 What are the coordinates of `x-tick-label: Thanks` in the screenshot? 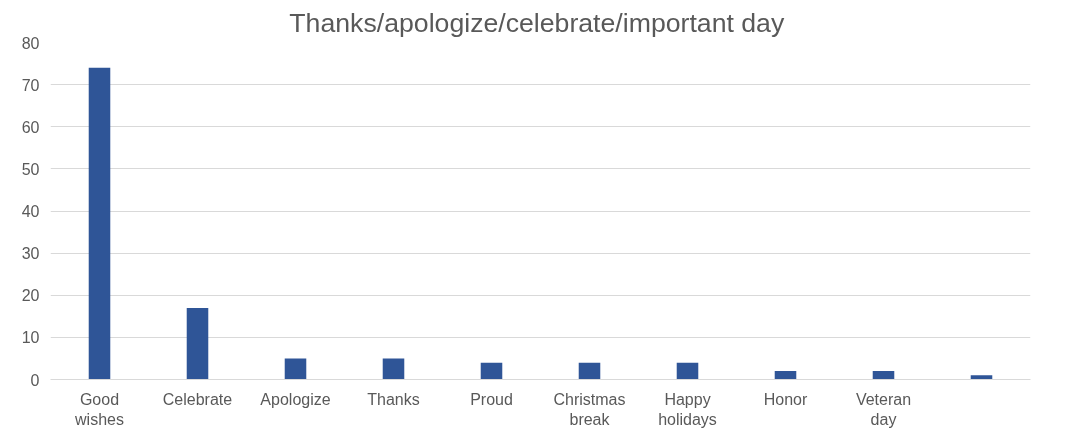 It's located at (393, 399).